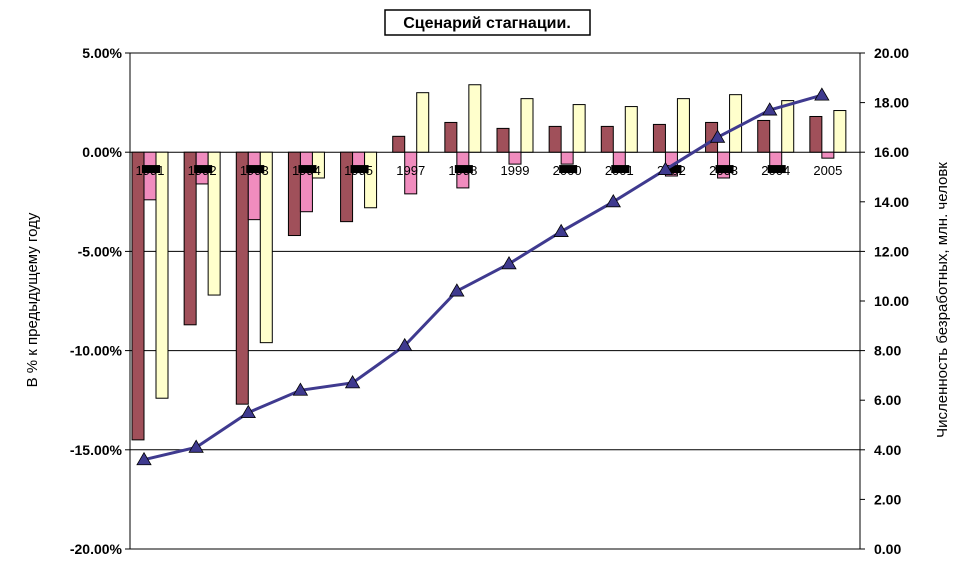 Image resolution: width=974 pixels, height=572 pixels. I want to click on x-tick-label: 1995, so click(358, 170).